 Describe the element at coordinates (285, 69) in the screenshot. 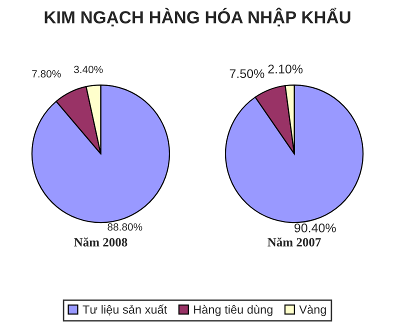

I see `data-label: 2.10%` at that location.